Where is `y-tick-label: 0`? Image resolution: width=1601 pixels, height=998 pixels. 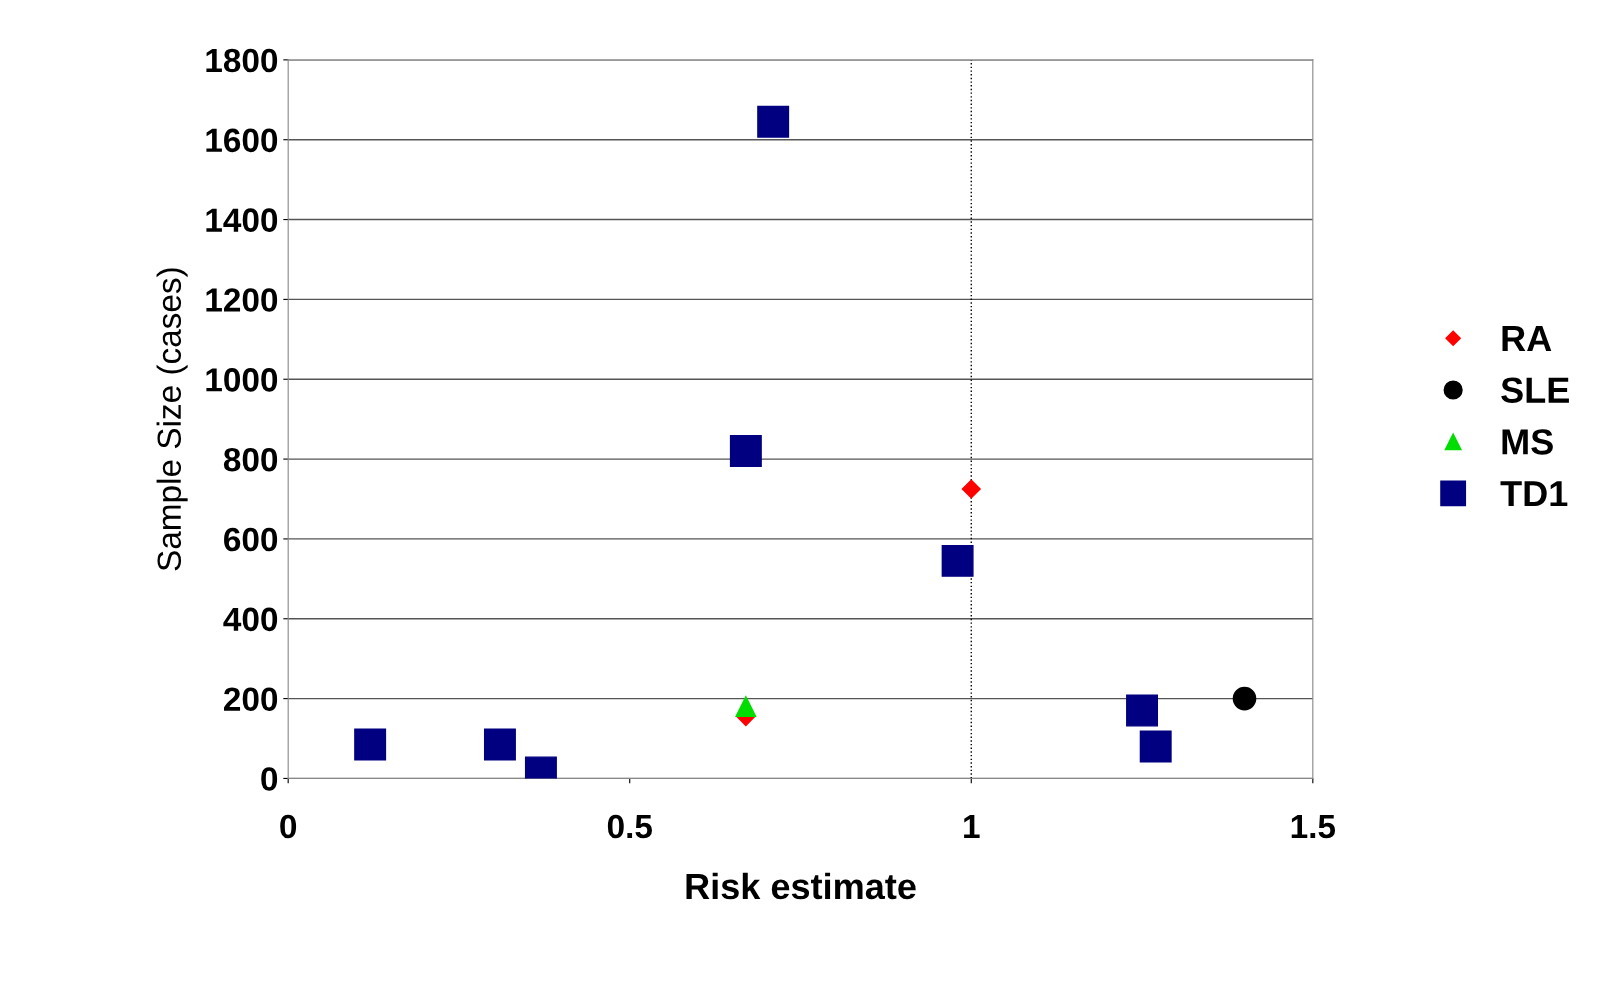 y-tick-label: 0 is located at coordinates (269, 779).